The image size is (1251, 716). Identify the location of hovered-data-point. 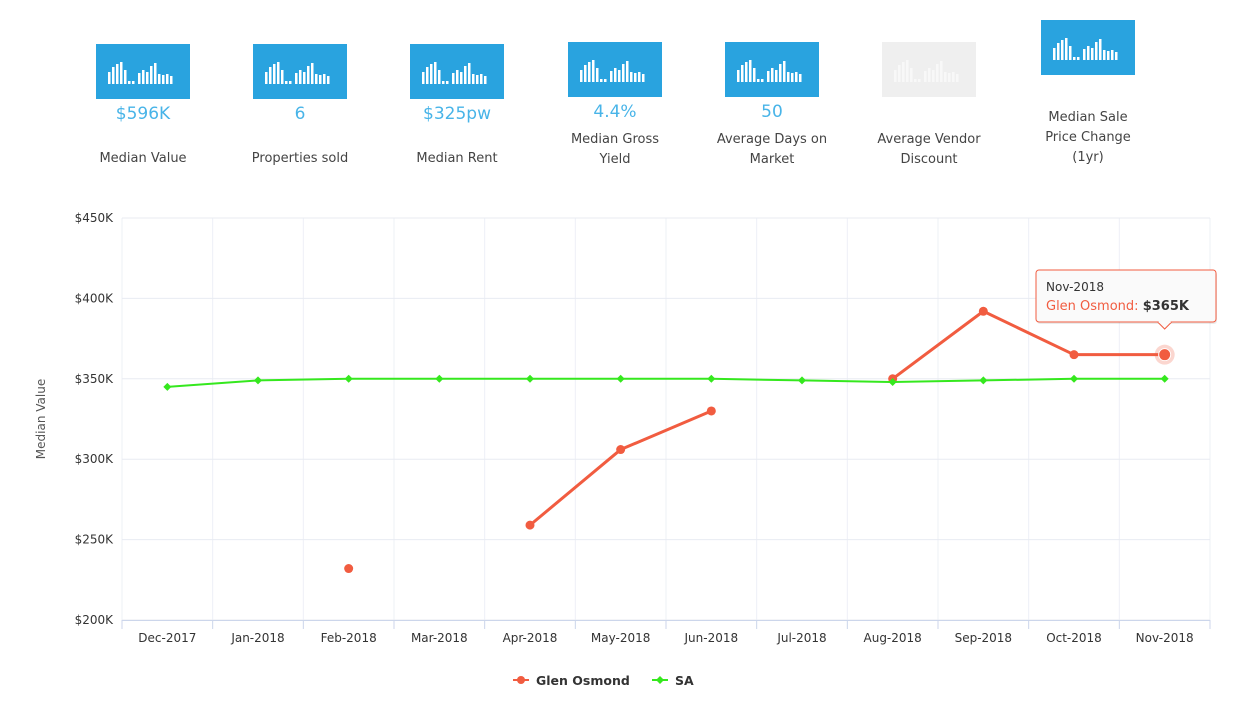
(1165, 355).